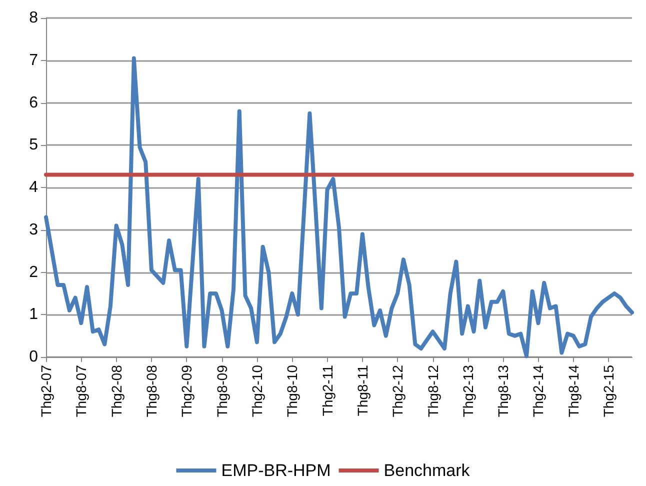 This screenshot has height=486, width=646. What do you see at coordinates (116, 391) in the screenshot?
I see `x-tick-label: Thg2-08` at bounding box center [116, 391].